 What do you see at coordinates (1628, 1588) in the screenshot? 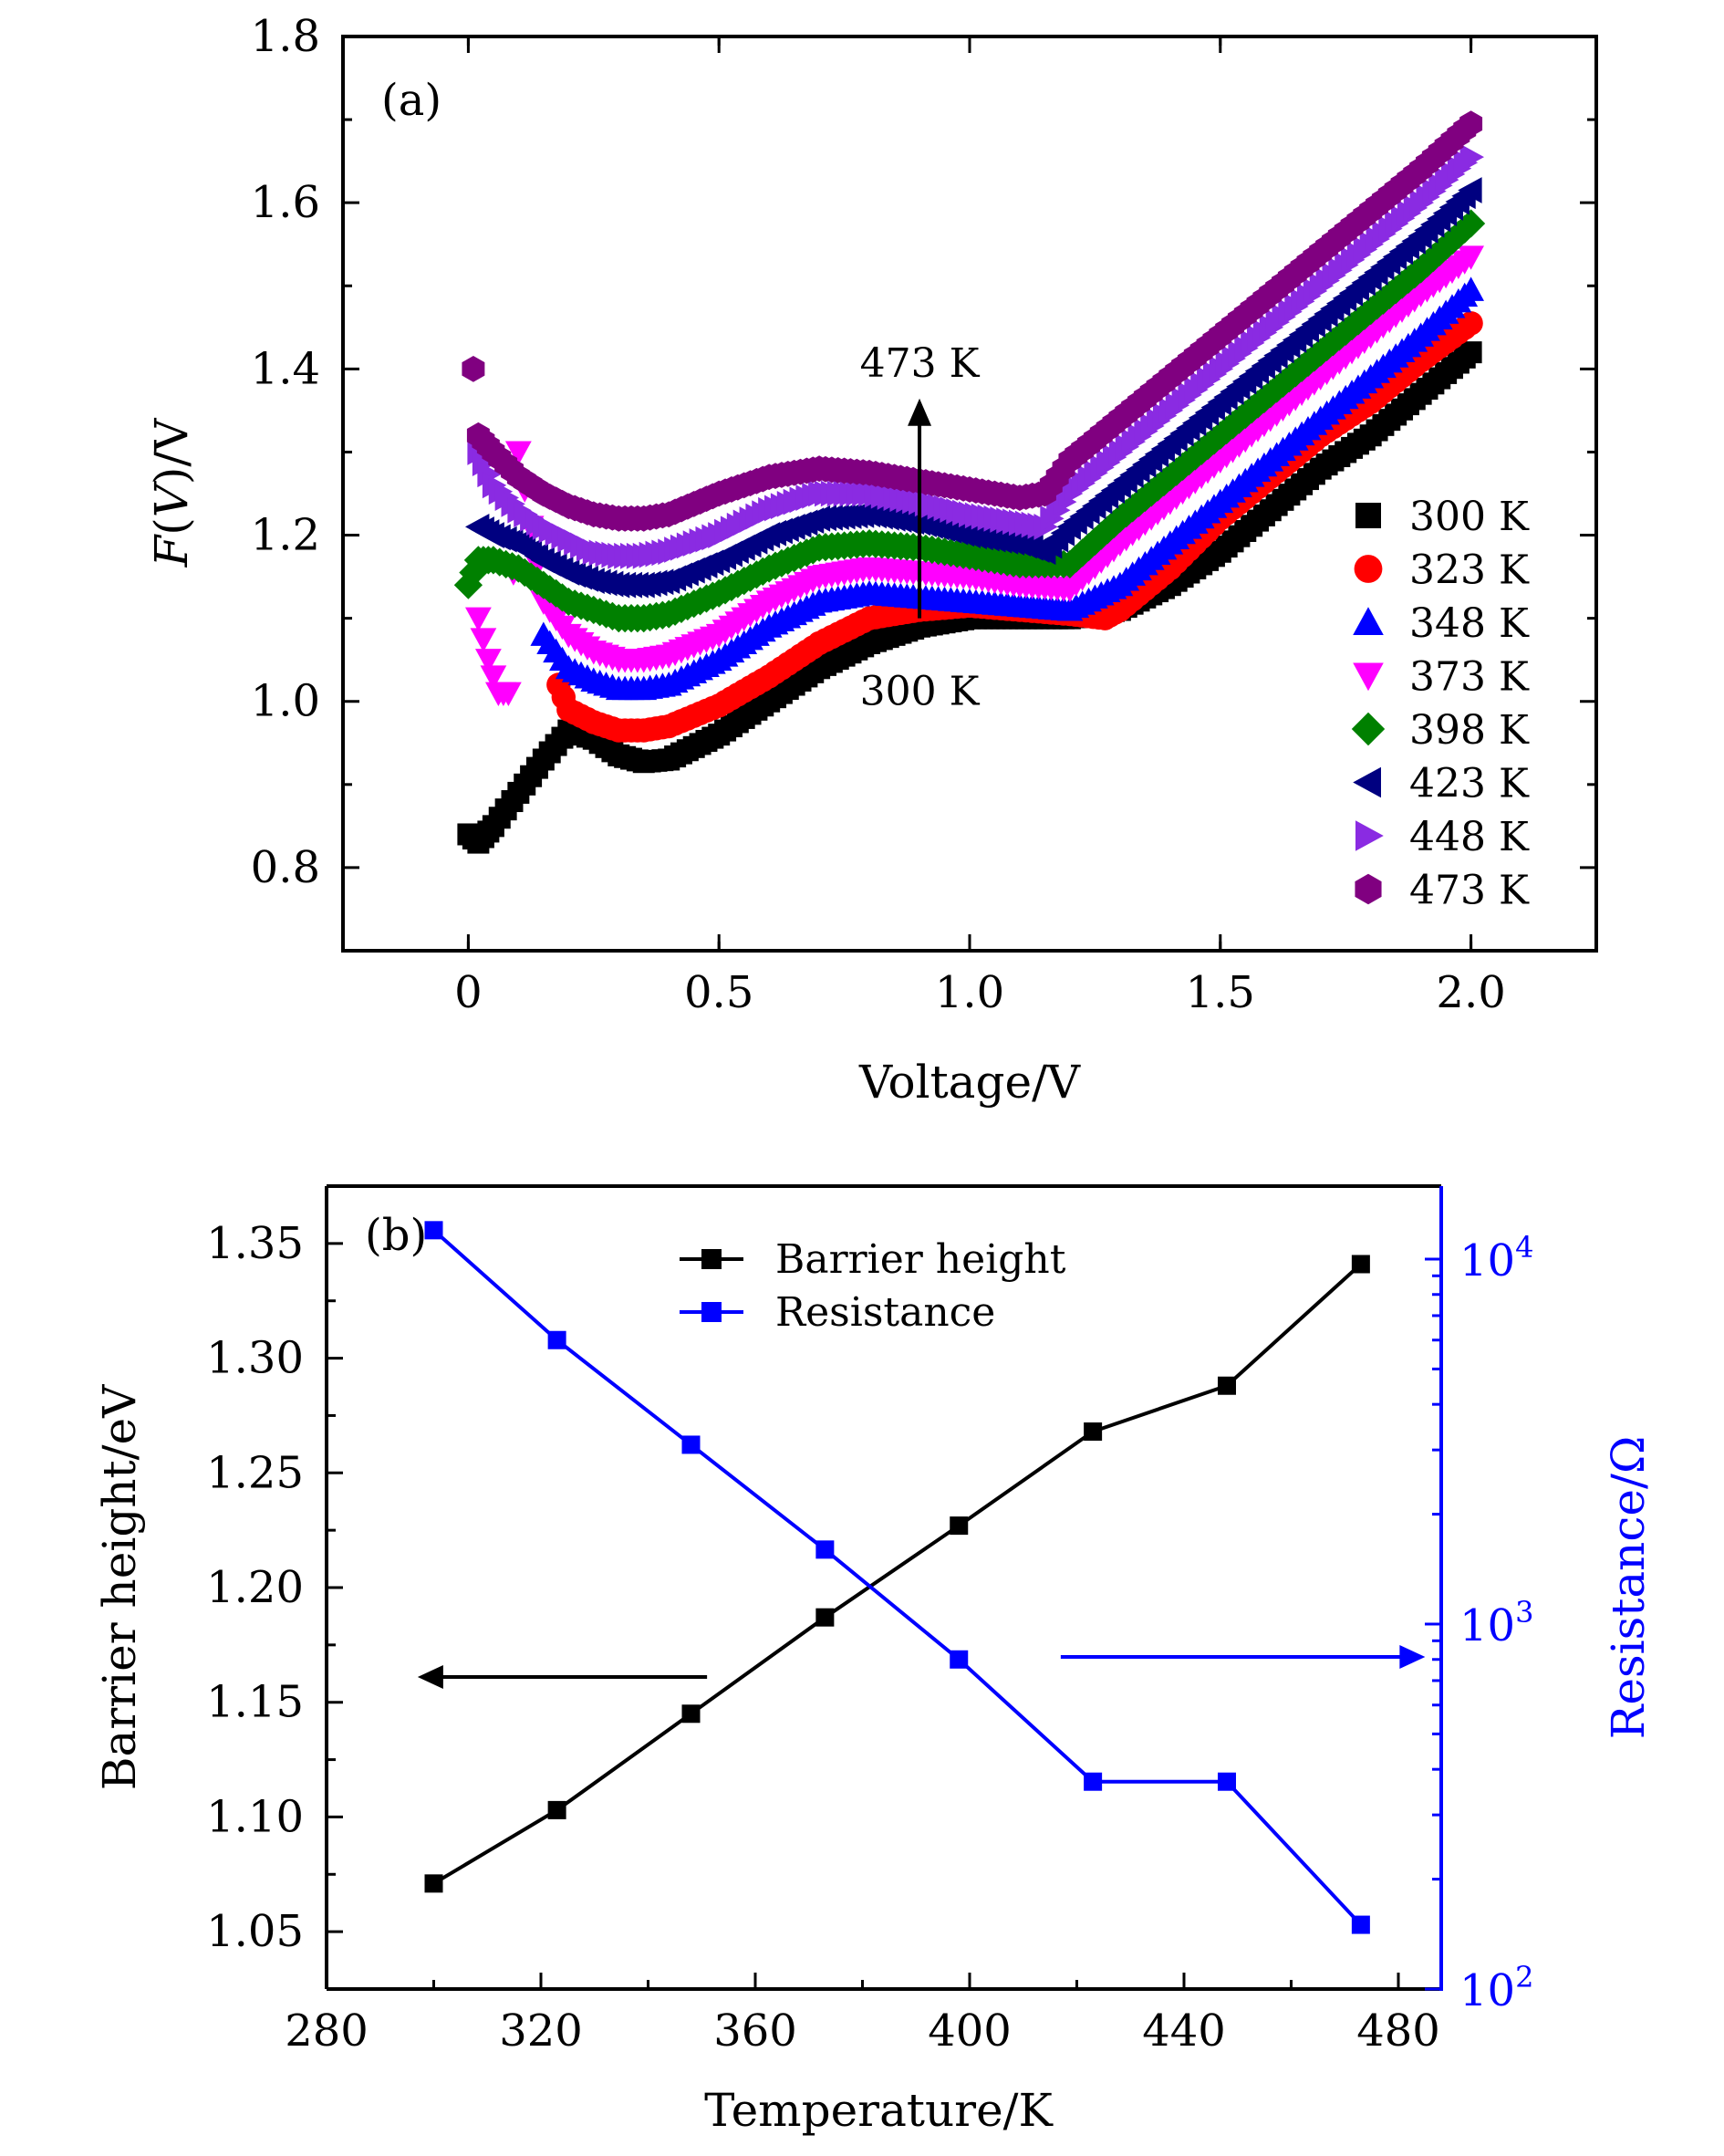
I see `panel-b-right-axis-title: Resistance/Ω` at bounding box center [1628, 1588].